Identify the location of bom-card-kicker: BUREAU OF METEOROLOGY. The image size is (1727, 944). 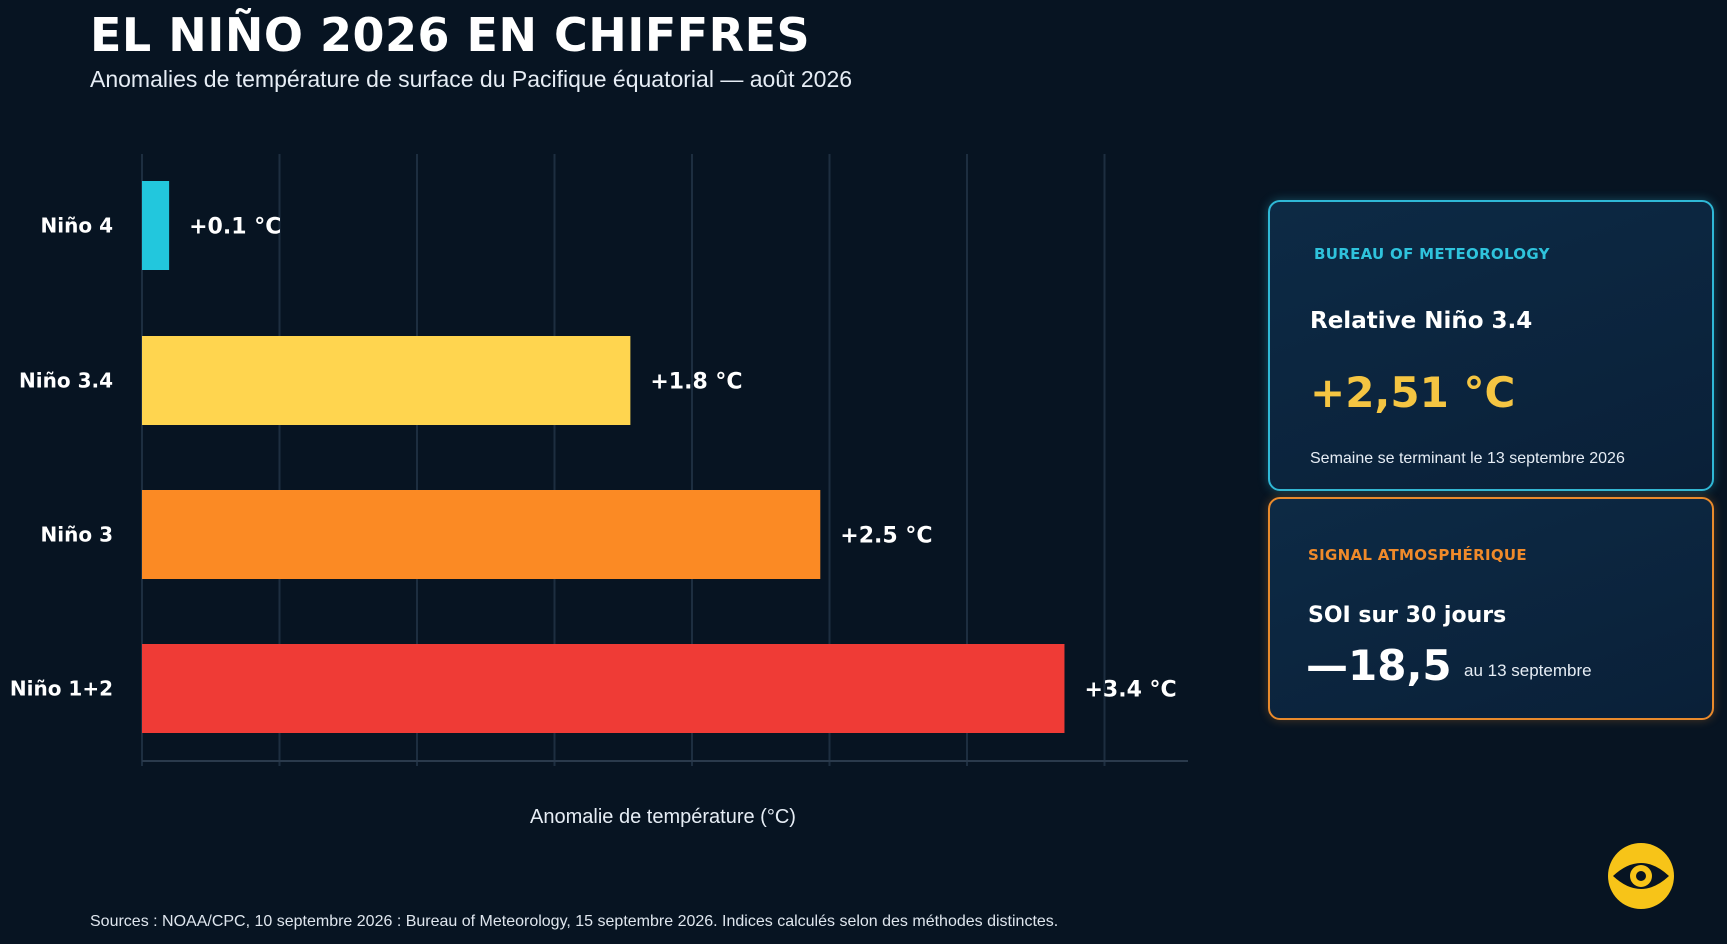
(1432, 254).